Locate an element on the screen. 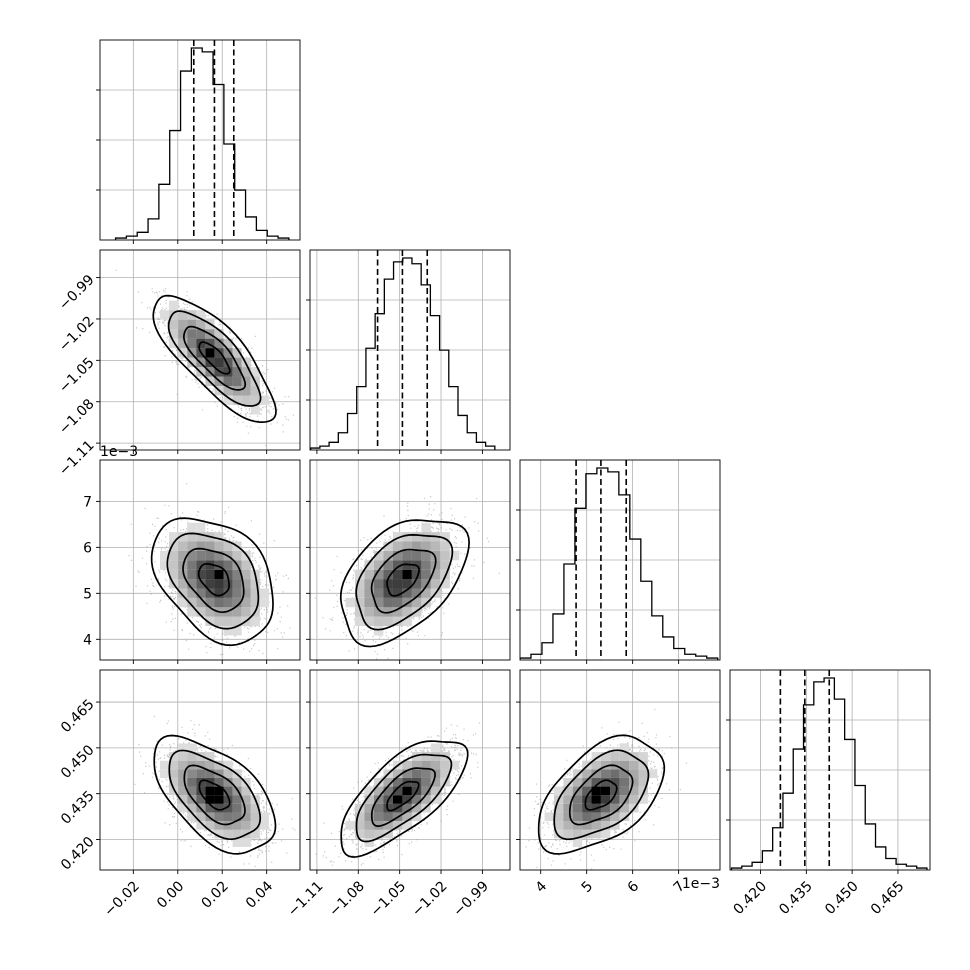 The image size is (970, 970). y-tick-label: 4 is located at coordinates (87, 640).